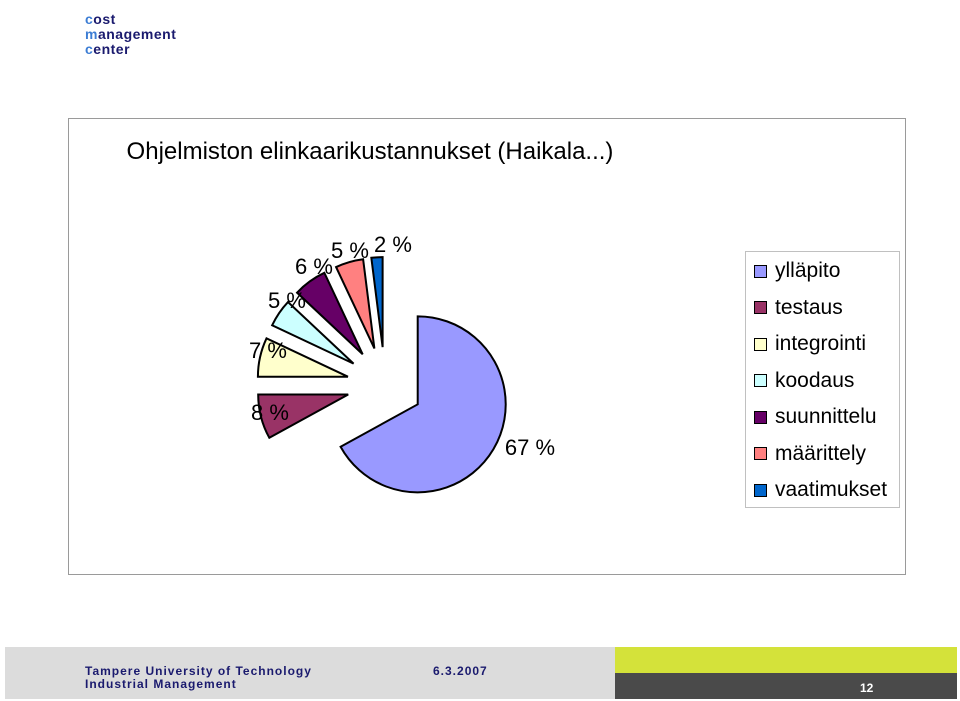 The height and width of the screenshot is (701, 960). I want to click on data-label-määrittely: 5 %, so click(350, 250).